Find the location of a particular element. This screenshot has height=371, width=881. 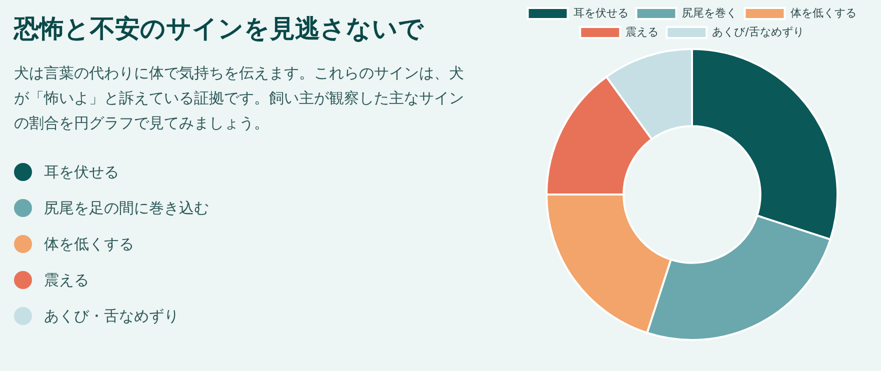

legend-label: 体を低くする is located at coordinates (823, 13).